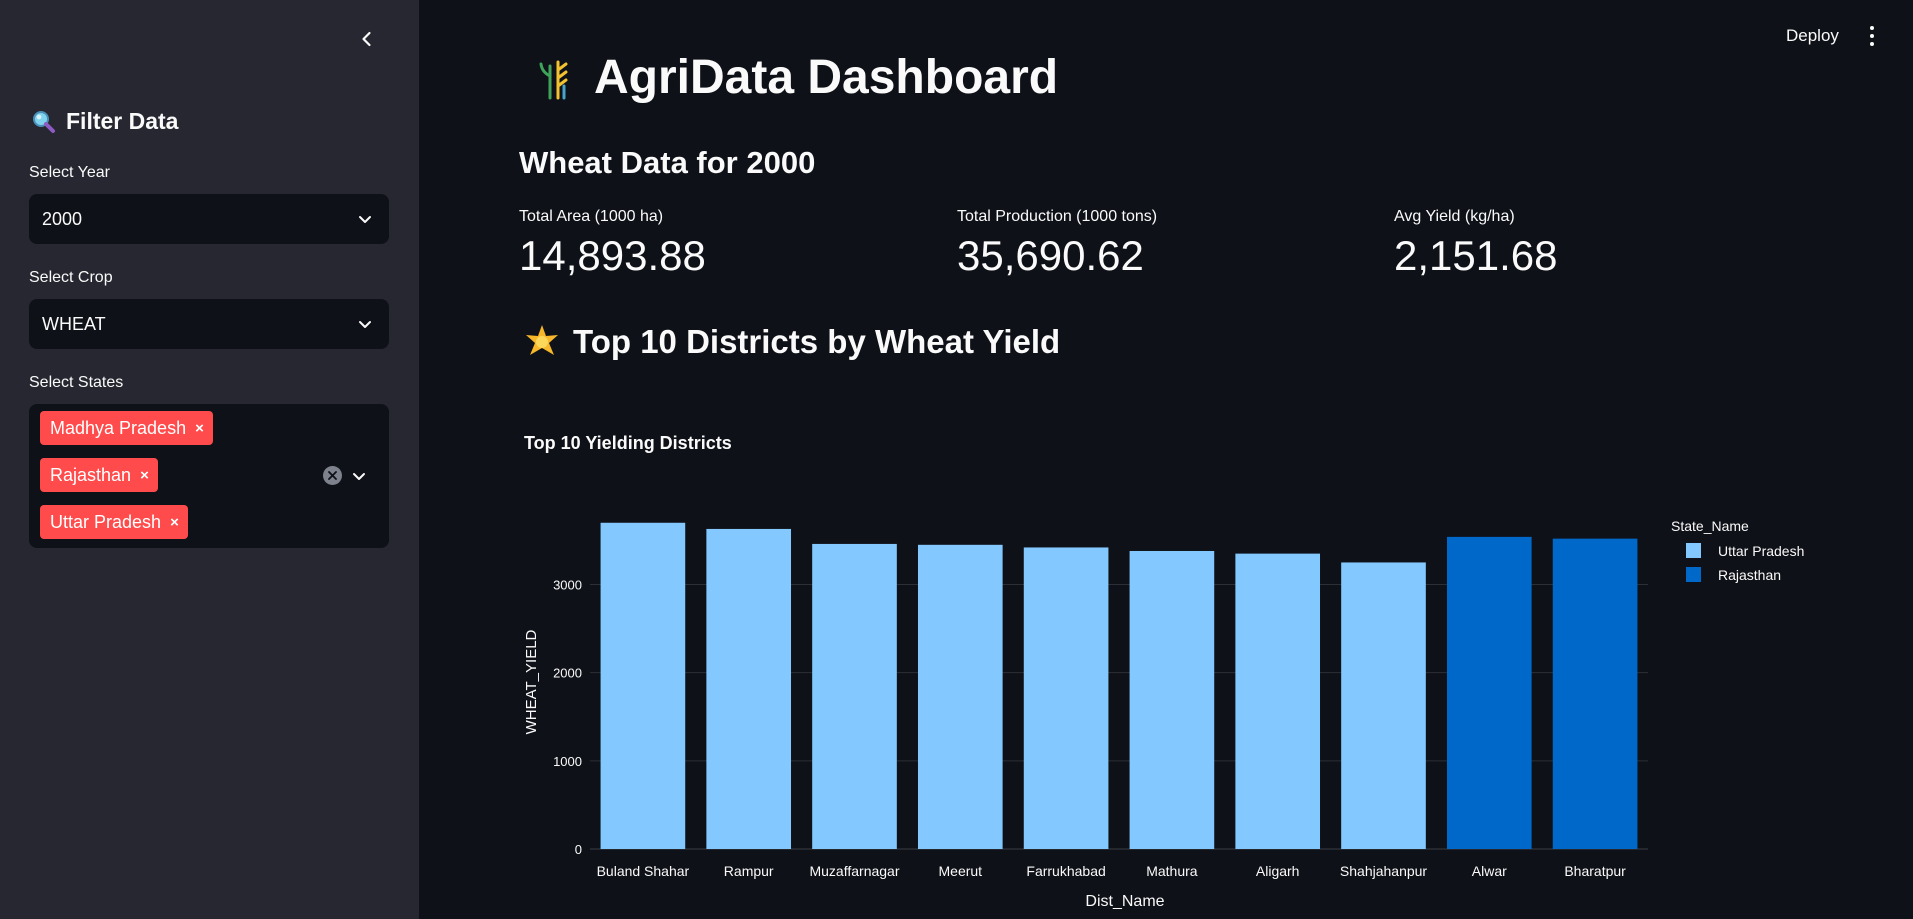  I want to click on chevron-left-icon, so click(366, 39).